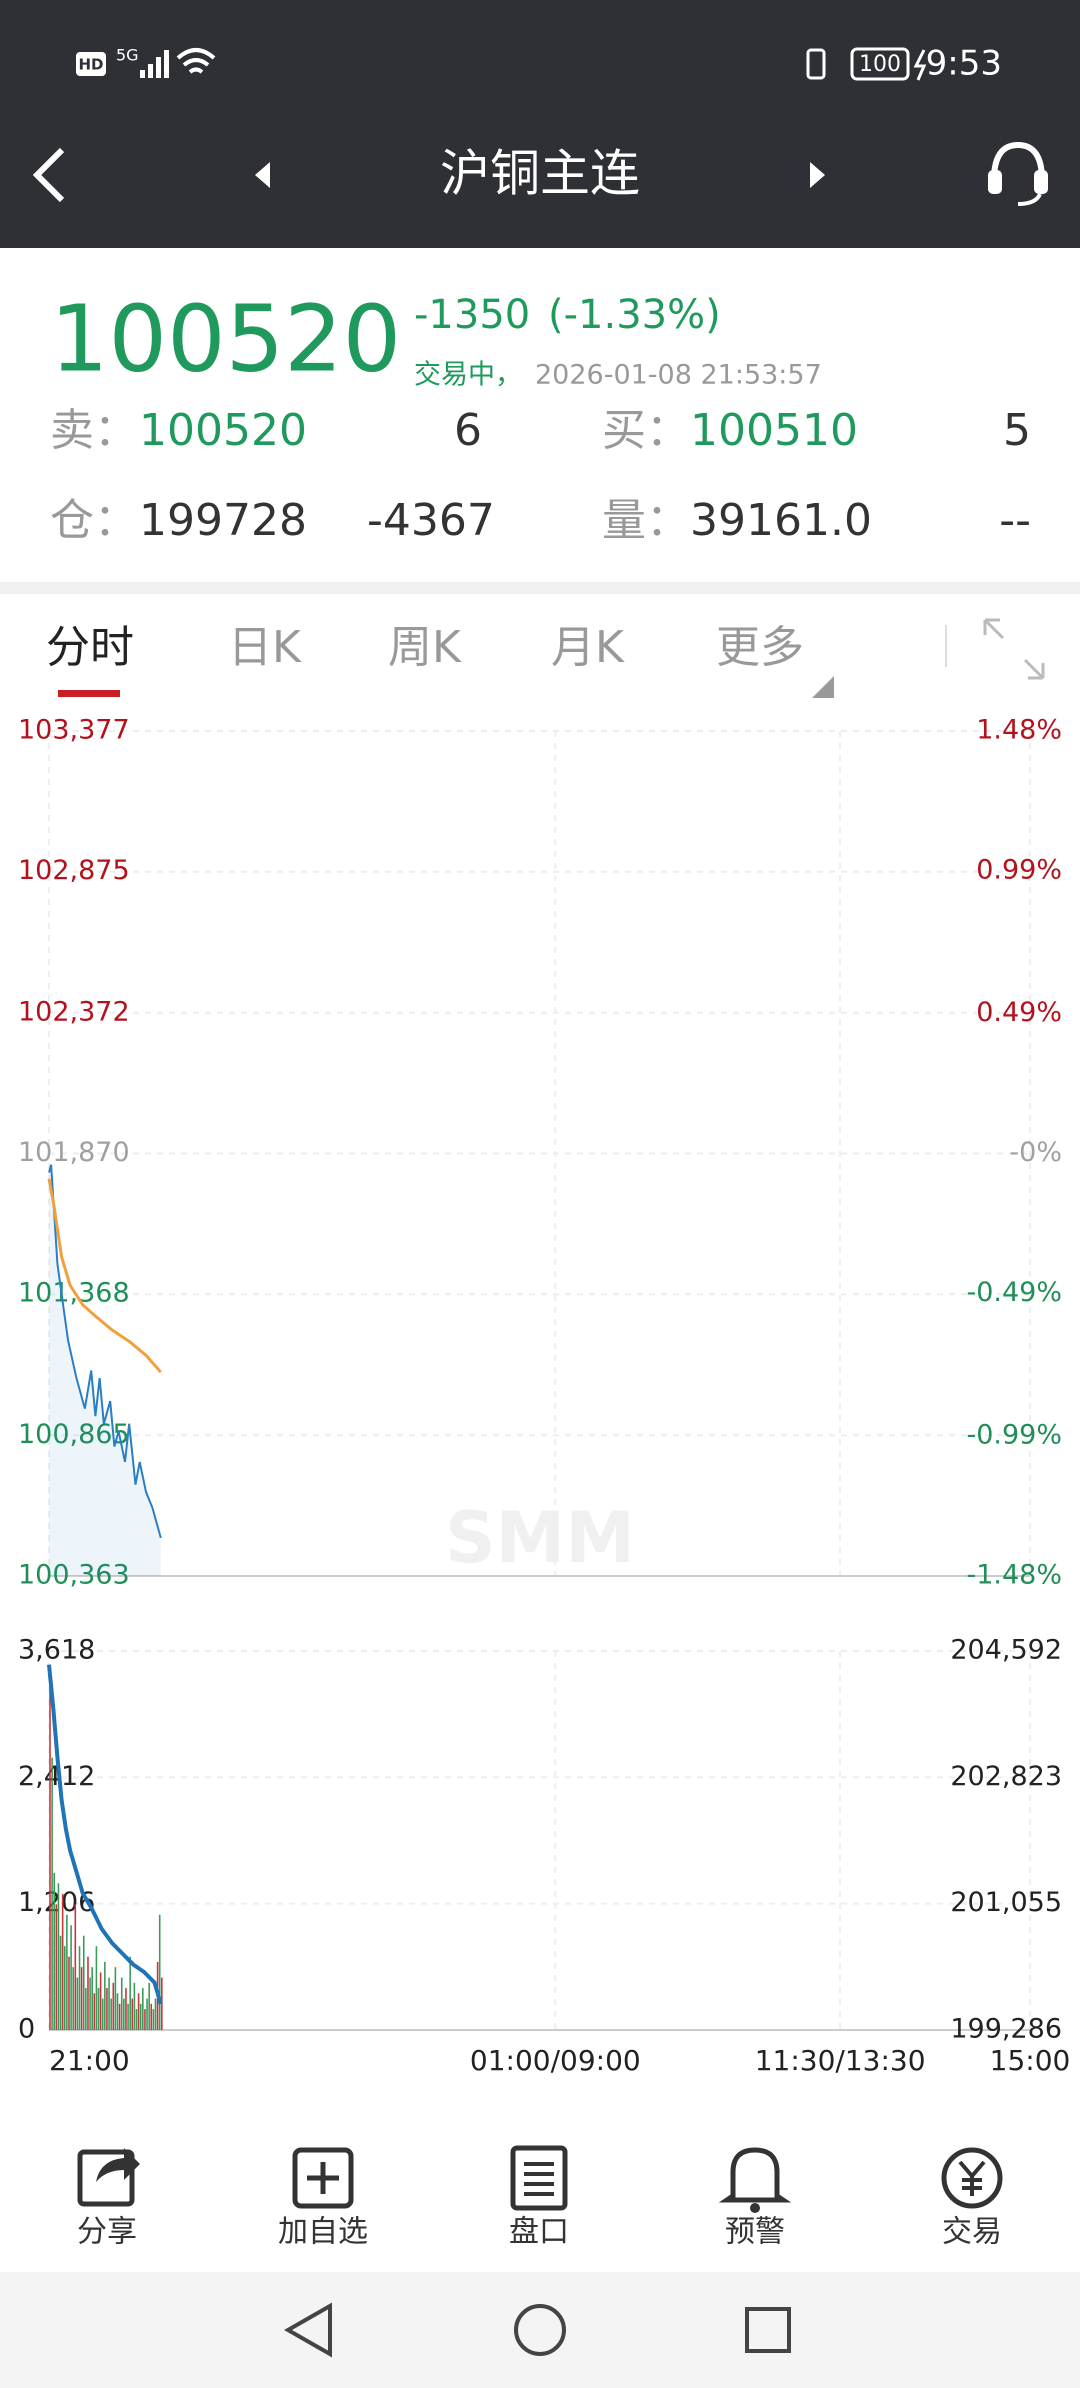 This screenshot has width=1080, height=2388. What do you see at coordinates (468, 375) in the screenshot?
I see `trade-status: 交易中，` at bounding box center [468, 375].